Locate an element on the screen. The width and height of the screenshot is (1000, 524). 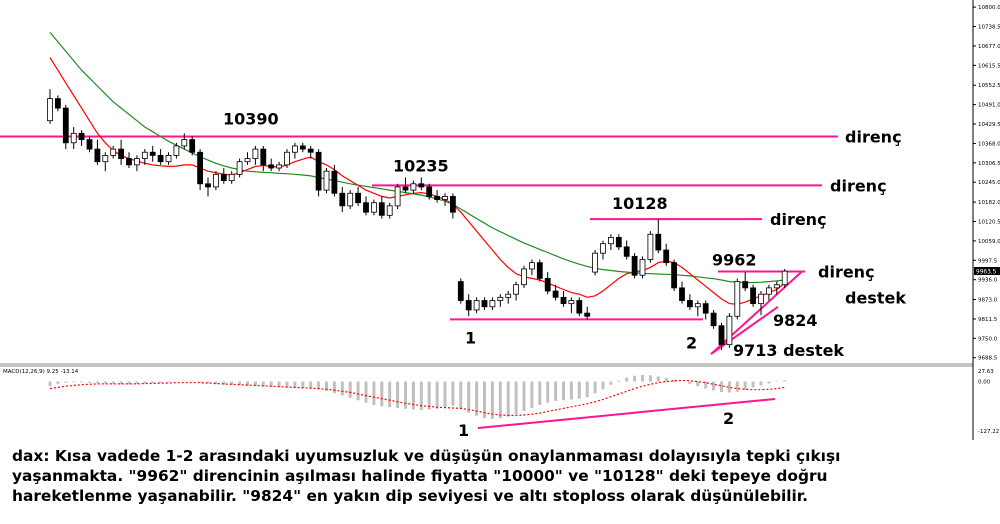
resistance-note-10235: direnç is located at coordinates (858, 185).